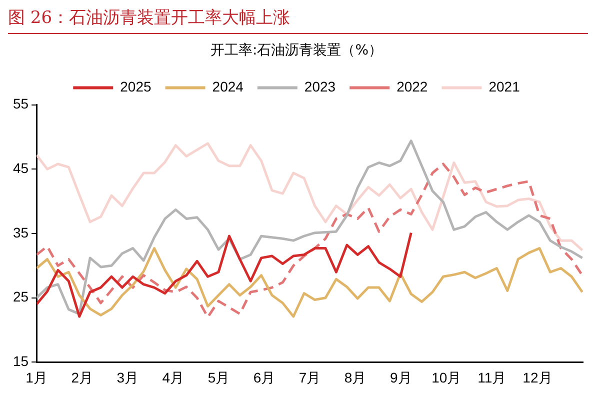  Describe the element at coordinates (228, 86) in the screenshot. I see `legend-label: 2024` at that location.